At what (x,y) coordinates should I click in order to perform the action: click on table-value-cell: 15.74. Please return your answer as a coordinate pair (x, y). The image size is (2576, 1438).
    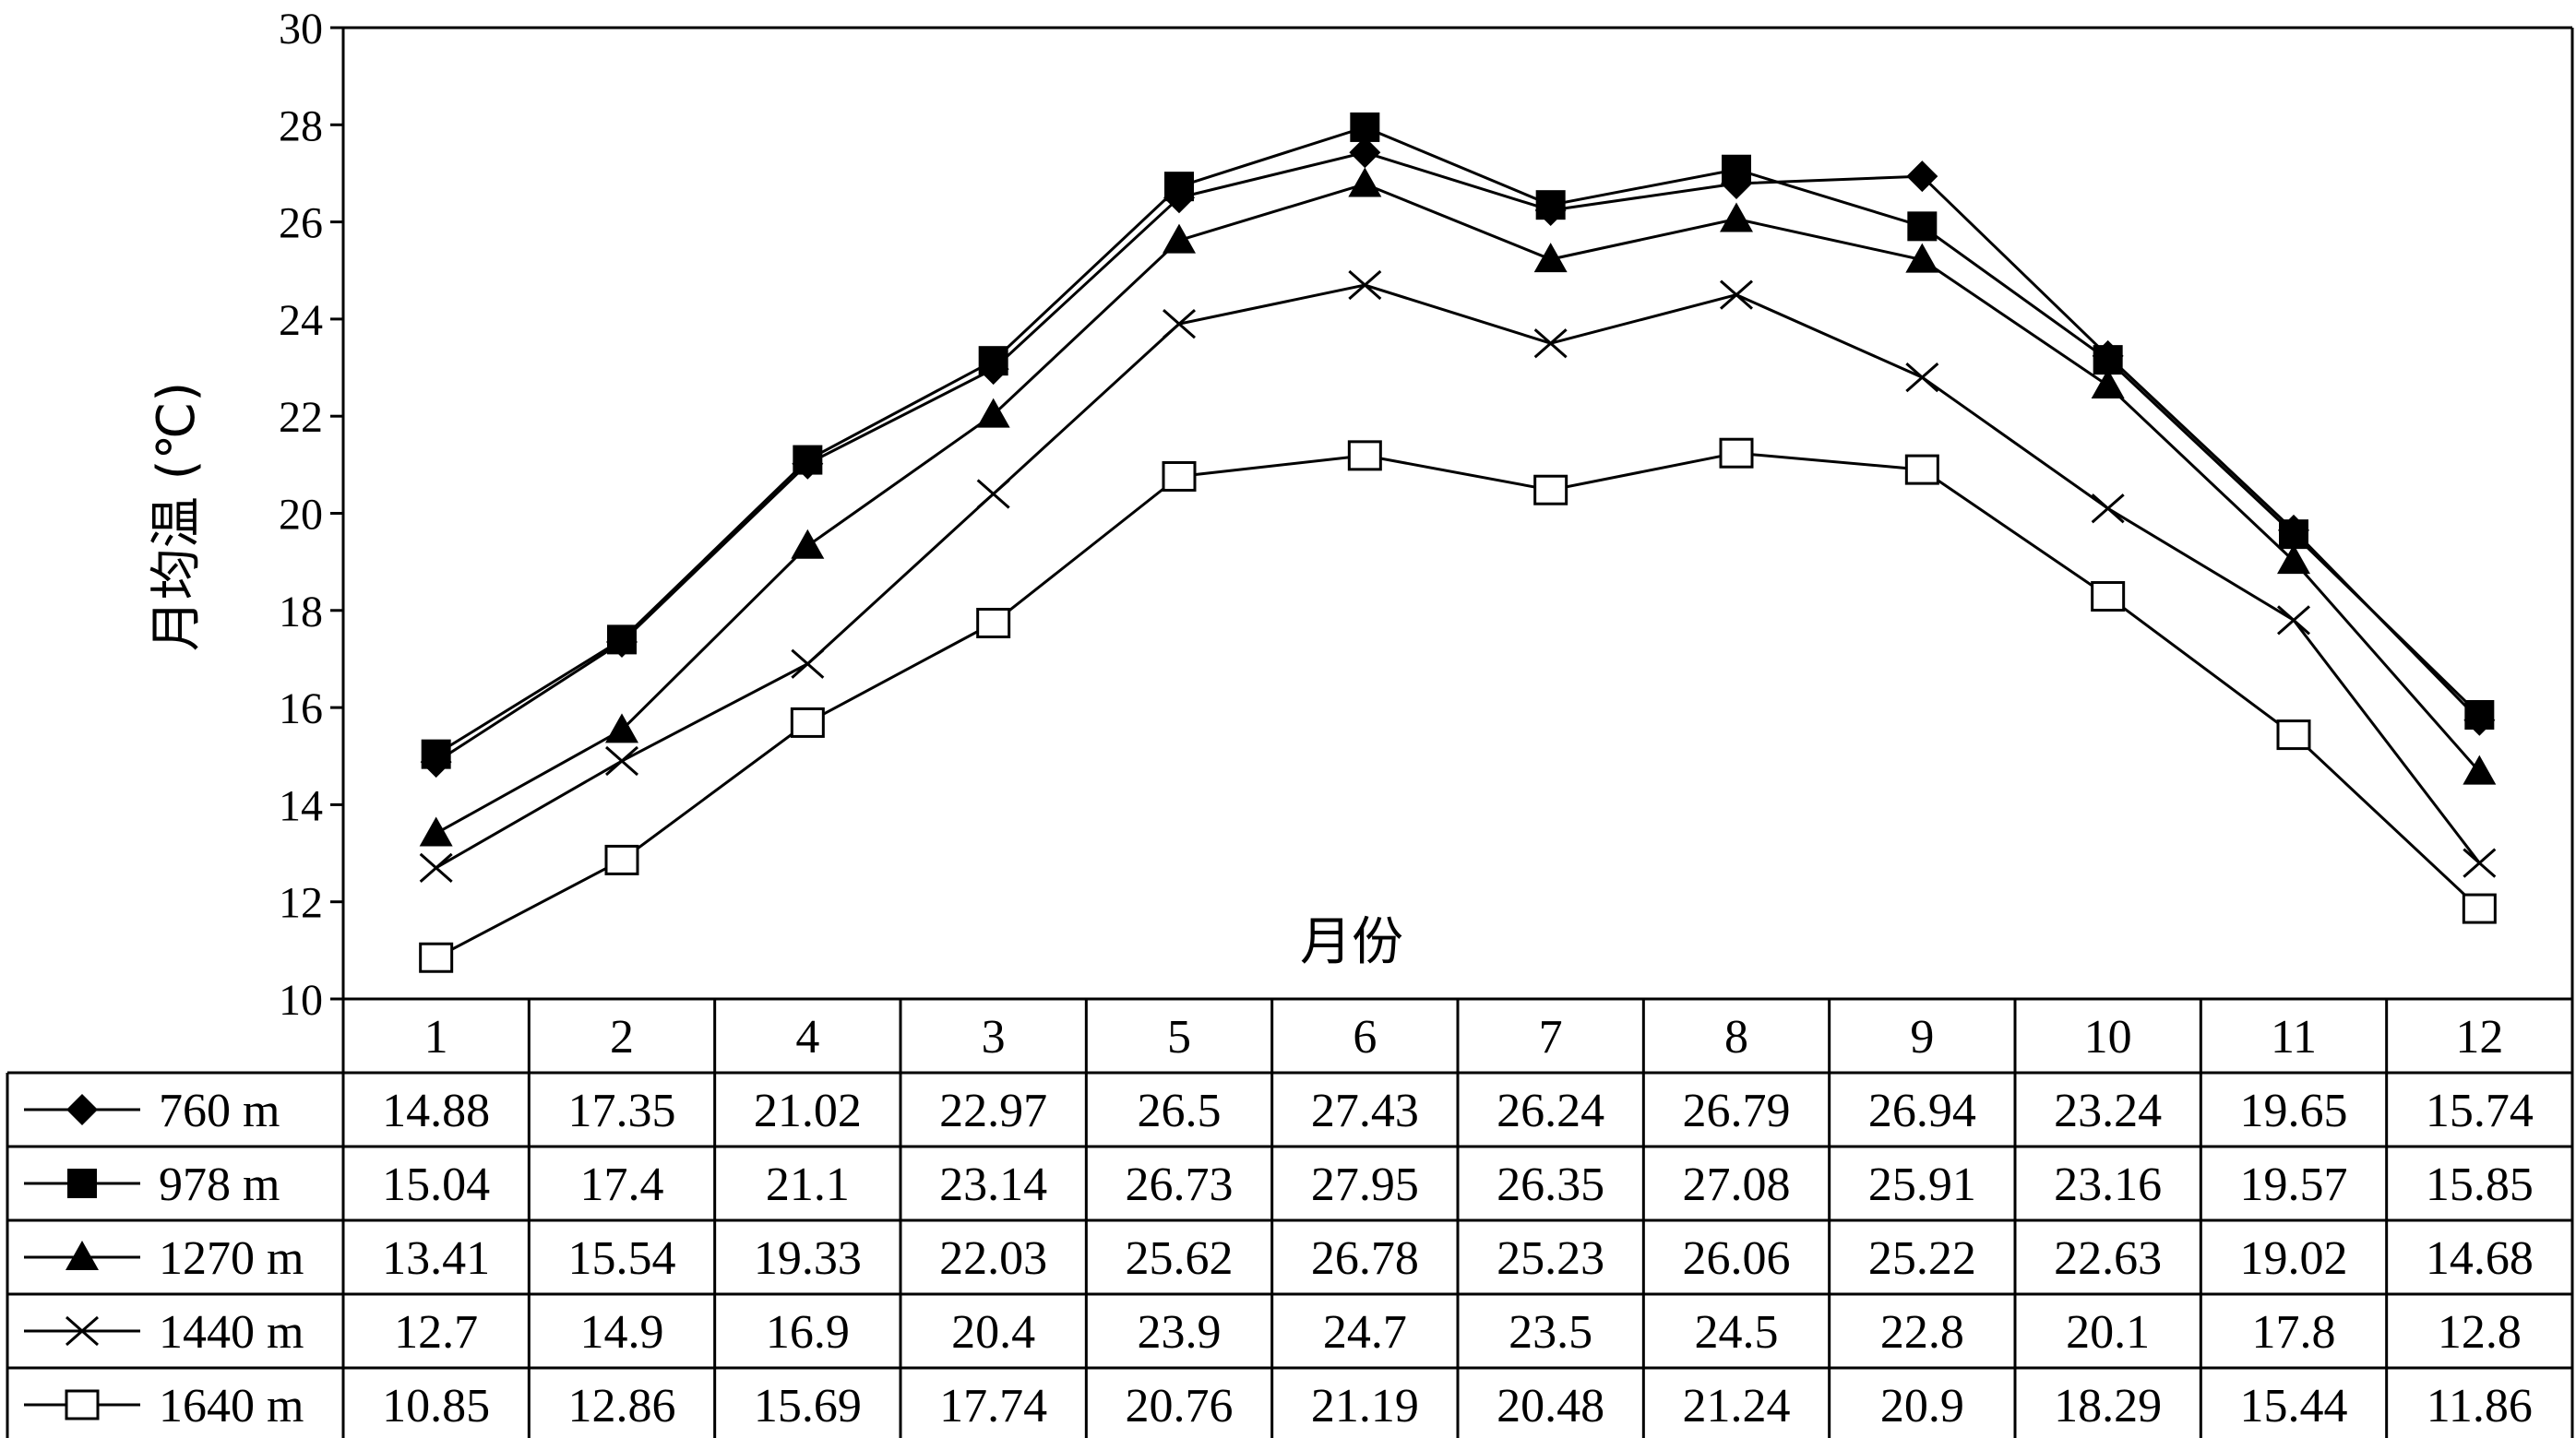
    Looking at the image, I should click on (2480, 1111).